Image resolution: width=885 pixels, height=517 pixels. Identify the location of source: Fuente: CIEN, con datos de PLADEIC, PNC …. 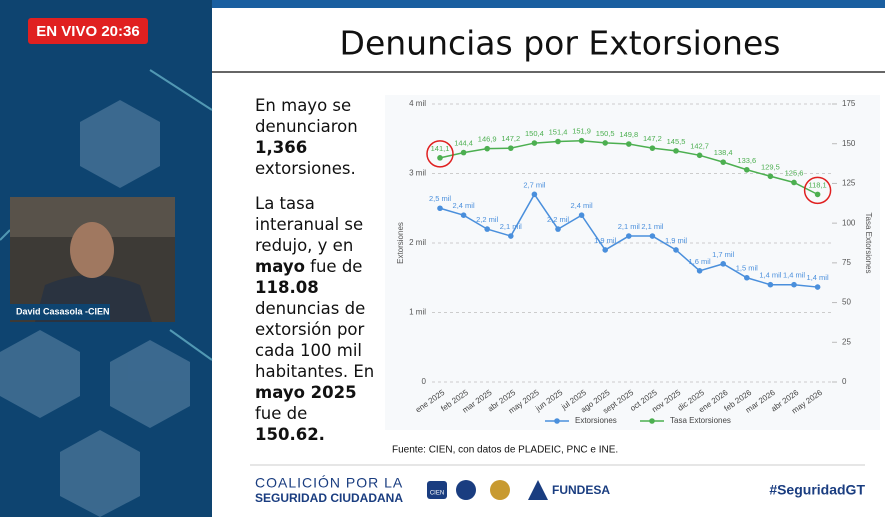
(505, 450).